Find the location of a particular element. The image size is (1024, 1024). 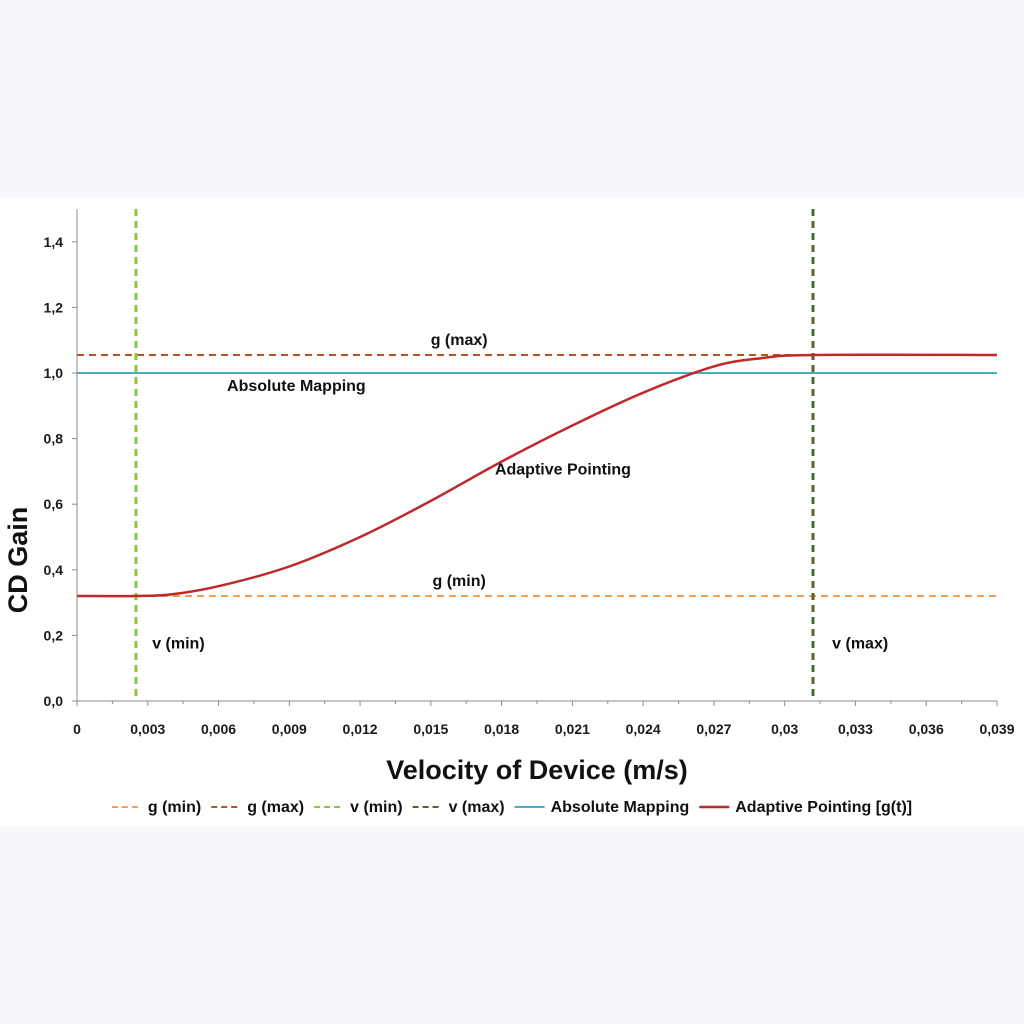

y-tick-label: 0,6 is located at coordinates (54, 504).